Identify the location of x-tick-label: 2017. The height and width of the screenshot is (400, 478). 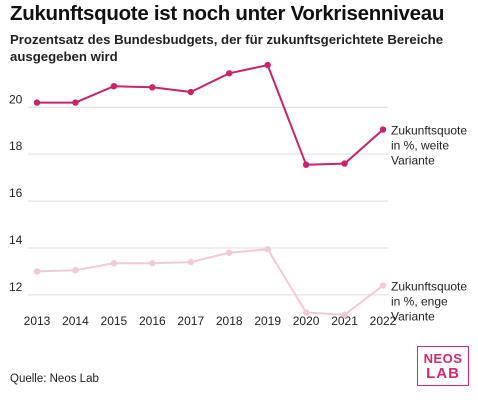
(190, 321).